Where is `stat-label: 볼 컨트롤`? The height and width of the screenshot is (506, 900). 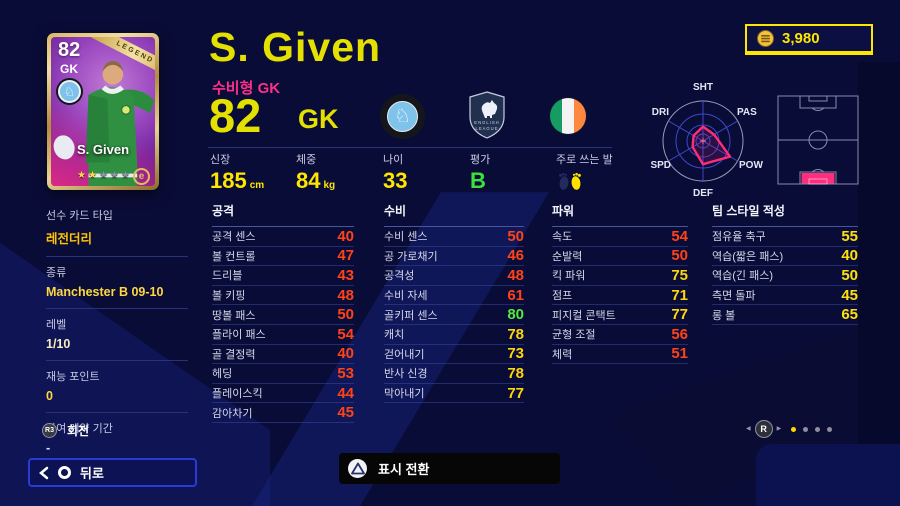
stat-label: 볼 컨트롤 is located at coordinates (234, 256).